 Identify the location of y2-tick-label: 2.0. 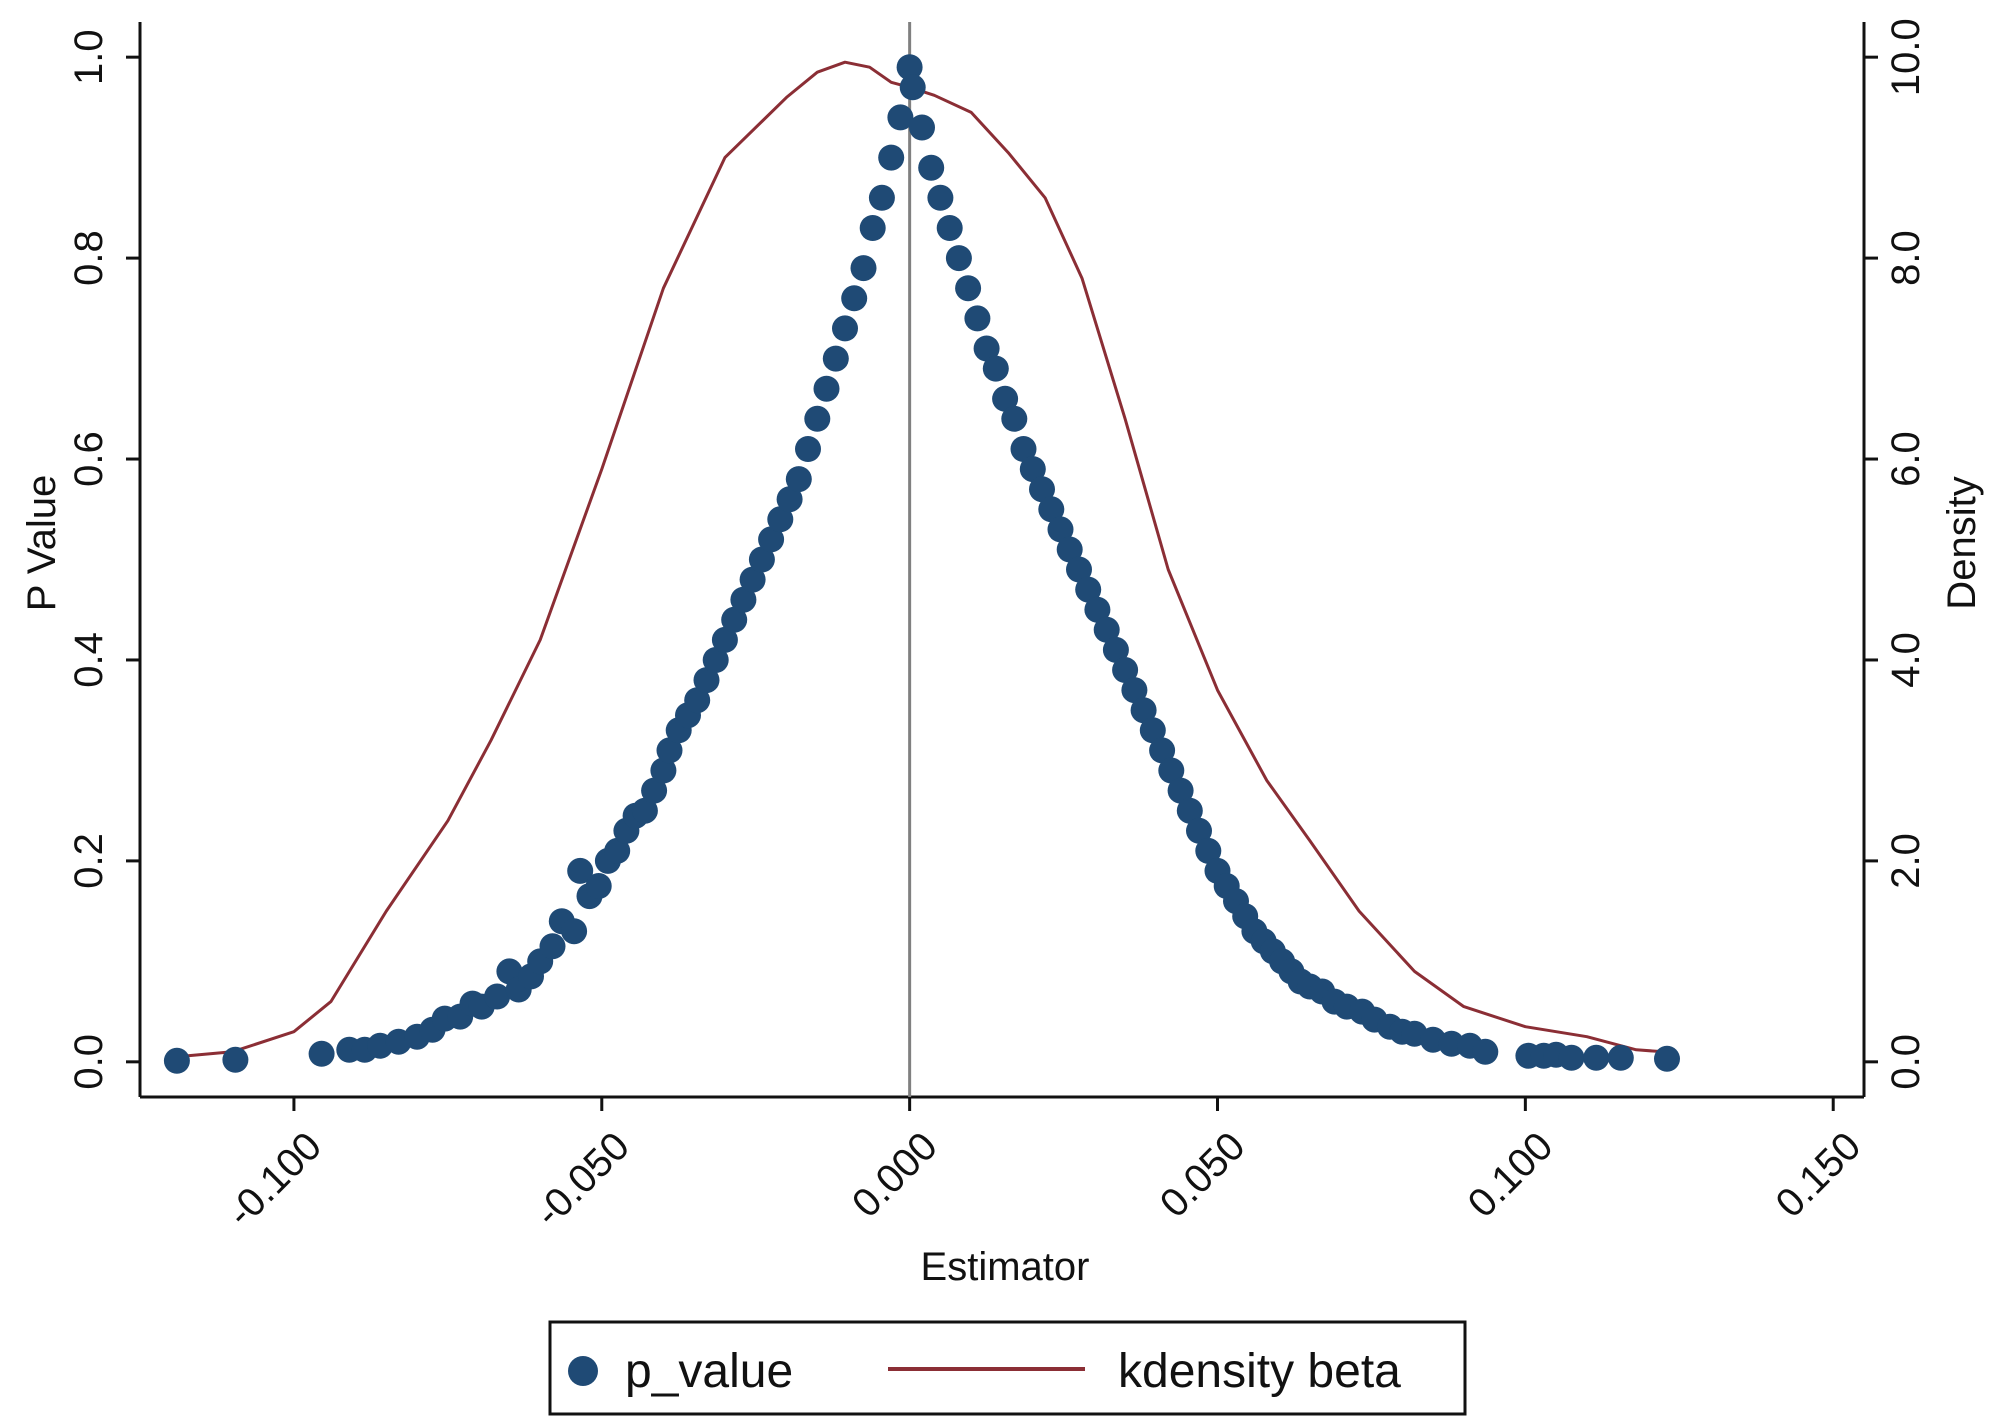
(1906, 861).